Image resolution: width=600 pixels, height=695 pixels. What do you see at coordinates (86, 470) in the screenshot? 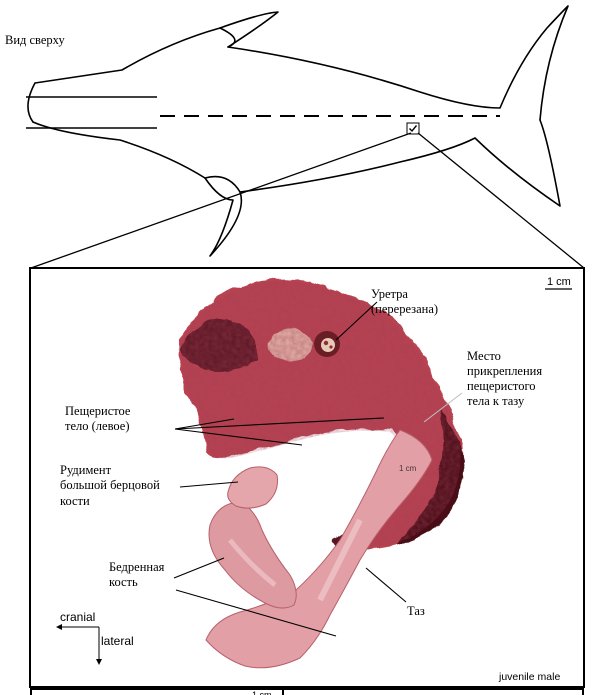
I see `label-tibia-1: Рудимент` at bounding box center [86, 470].